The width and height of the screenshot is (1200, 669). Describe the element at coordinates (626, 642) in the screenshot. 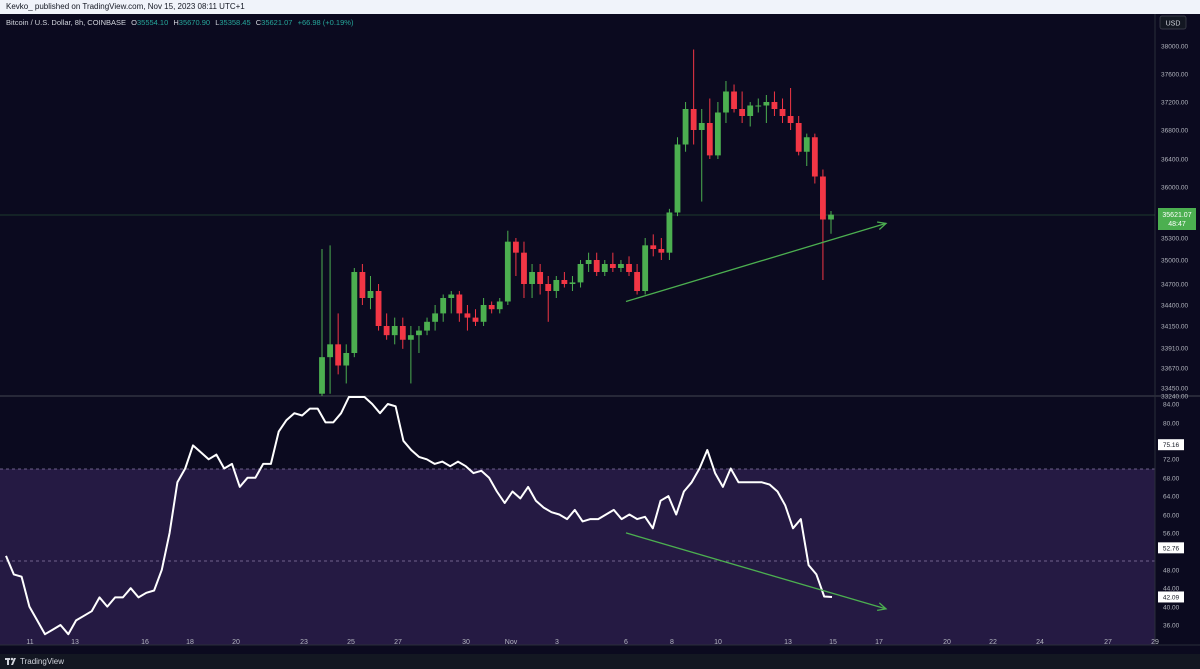

I see `time-tick-label: 6` at that location.